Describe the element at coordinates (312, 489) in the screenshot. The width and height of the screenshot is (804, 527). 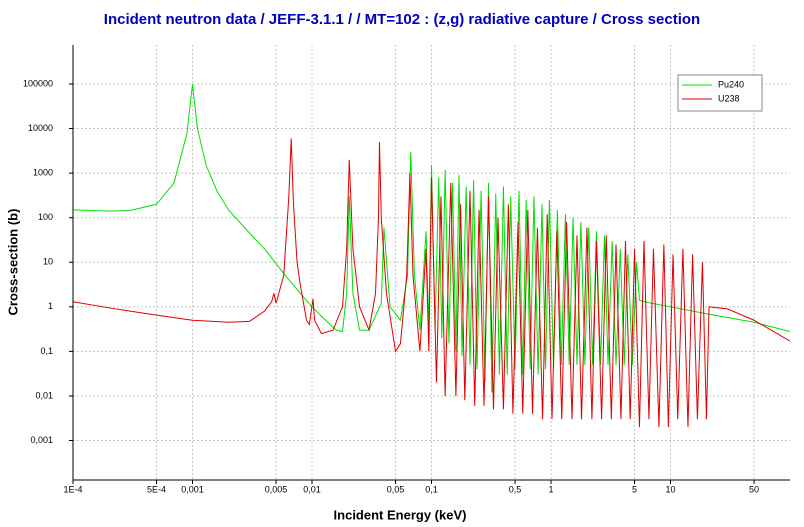
I see `x-tick-label: 0,01` at that location.